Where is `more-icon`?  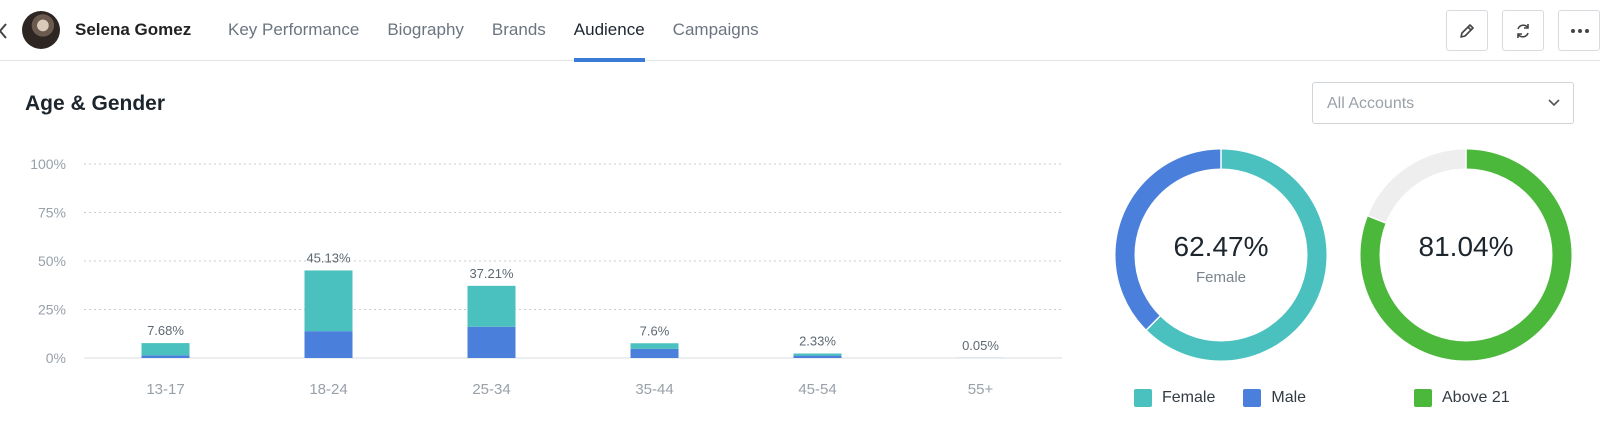
more-icon is located at coordinates (1580, 31).